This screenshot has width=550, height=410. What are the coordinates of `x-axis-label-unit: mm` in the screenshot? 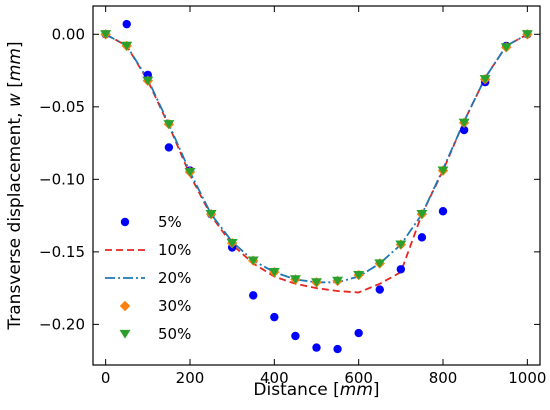 It's located at (356, 390).